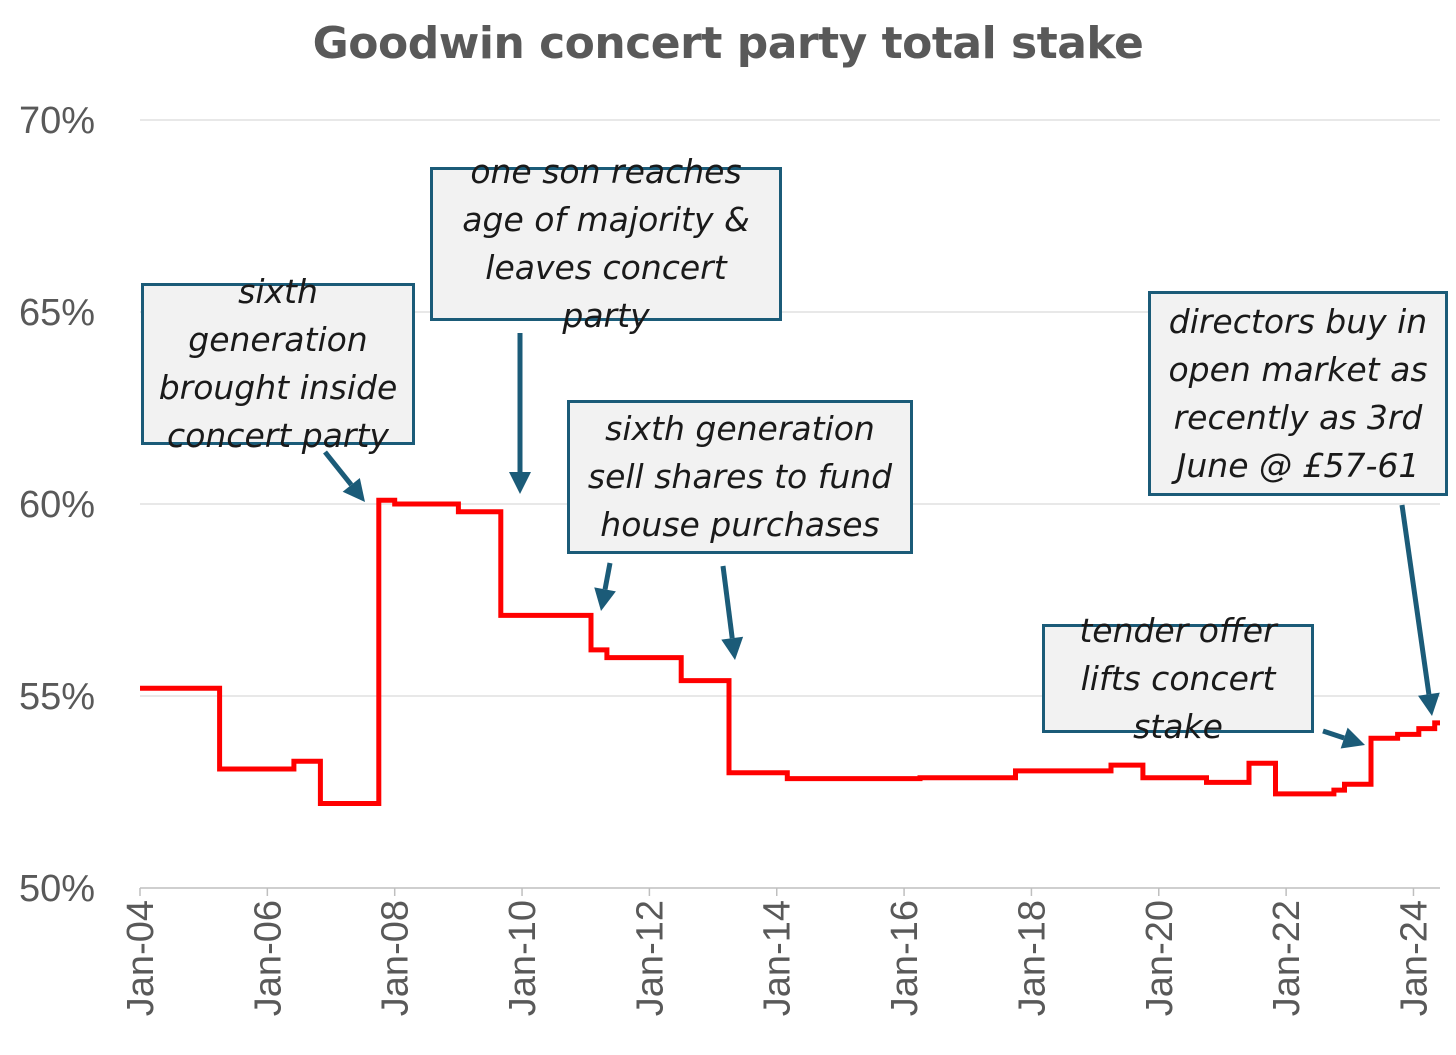 The width and height of the screenshot is (1456, 1055). I want to click on x-tick-label: Jan-06, so click(268, 958).